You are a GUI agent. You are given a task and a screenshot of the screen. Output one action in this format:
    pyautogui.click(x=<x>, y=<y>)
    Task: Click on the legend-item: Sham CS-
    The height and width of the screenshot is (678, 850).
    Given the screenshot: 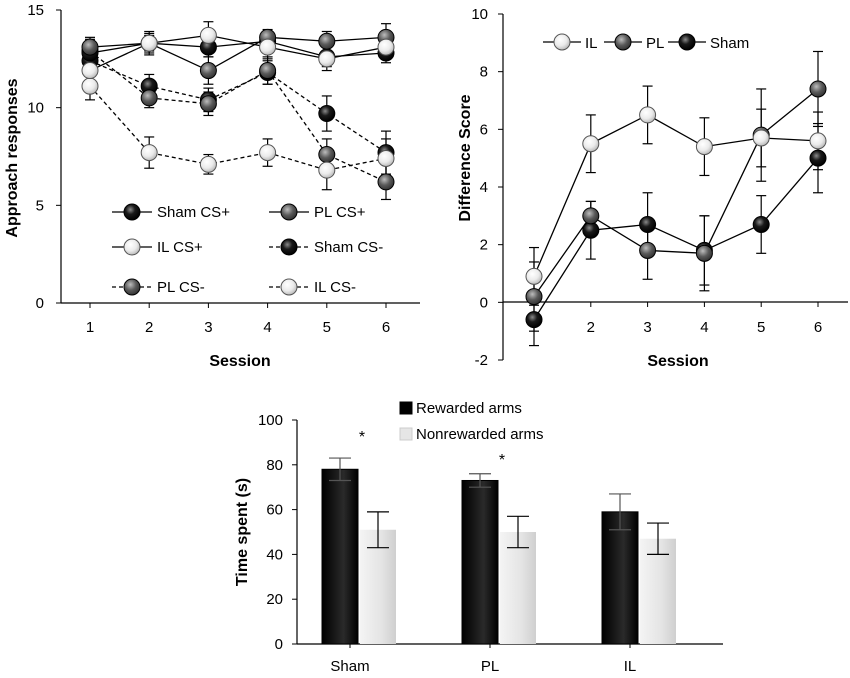 What is the action you would take?
    pyautogui.click(x=326, y=247)
    